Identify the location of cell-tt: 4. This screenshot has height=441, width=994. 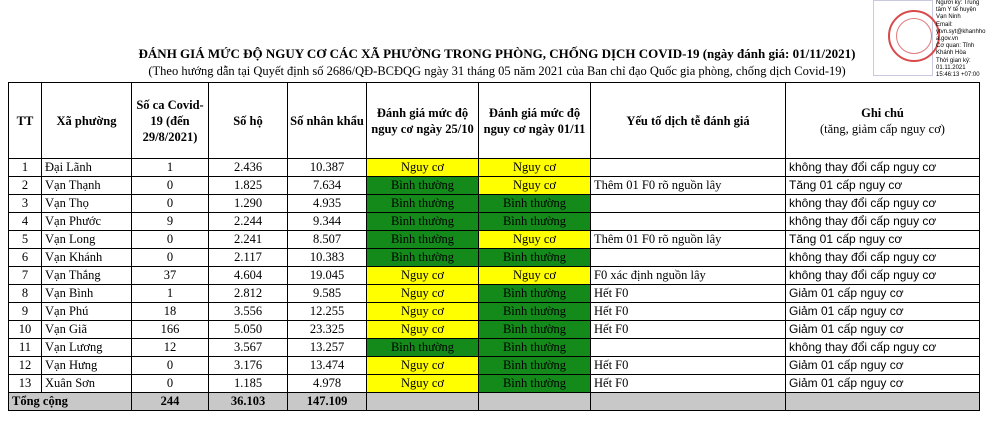
(25, 221).